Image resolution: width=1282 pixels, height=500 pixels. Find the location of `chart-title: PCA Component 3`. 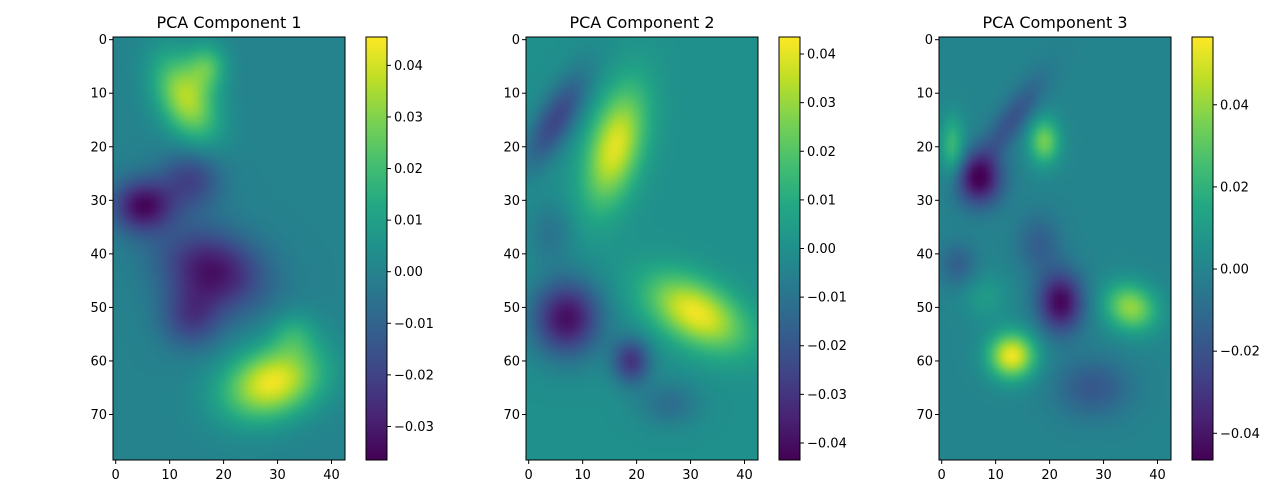

chart-title: PCA Component 3 is located at coordinates (1054, 22).